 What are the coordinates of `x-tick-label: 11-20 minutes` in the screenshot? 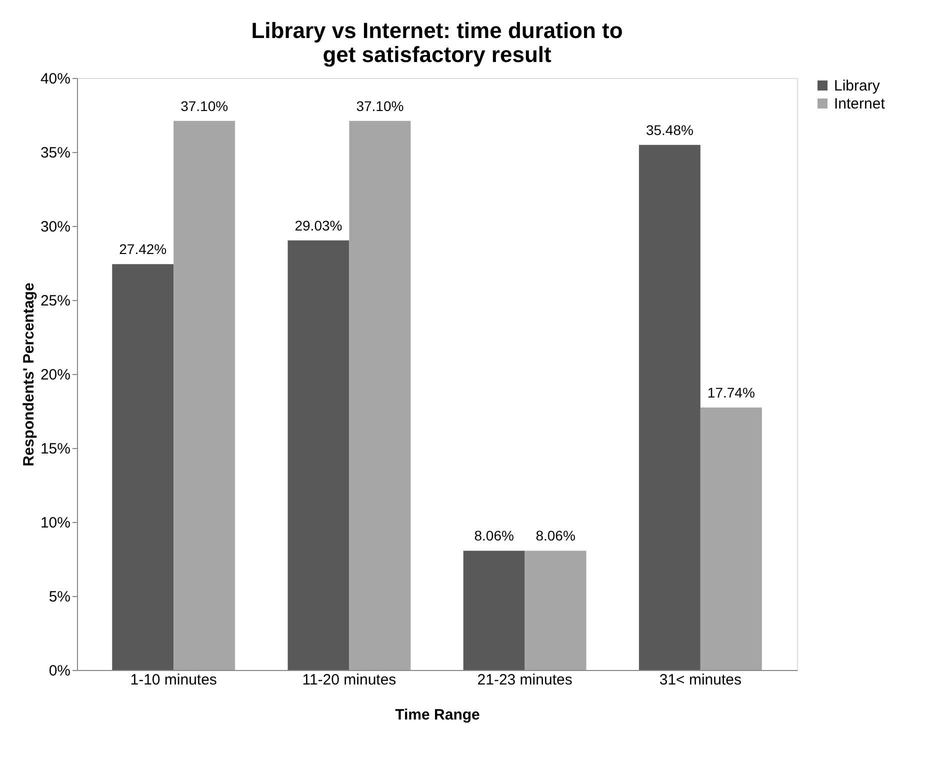 It's located at (349, 680).